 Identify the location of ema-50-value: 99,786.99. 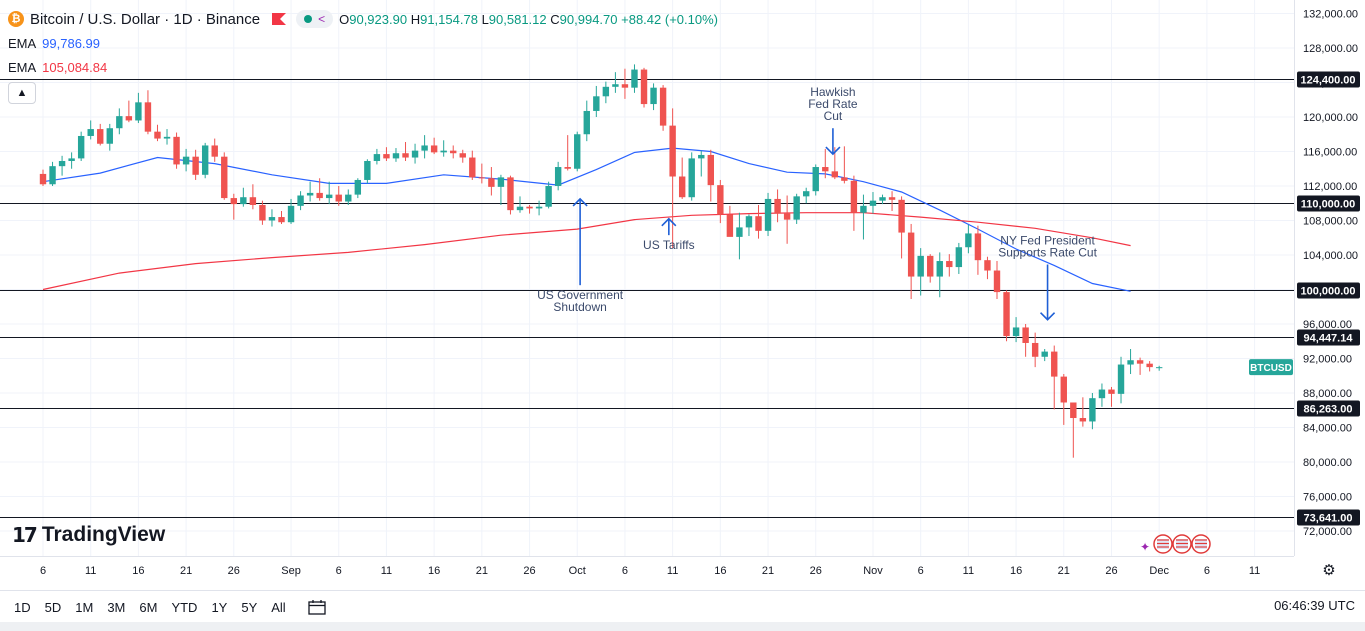
(71, 43).